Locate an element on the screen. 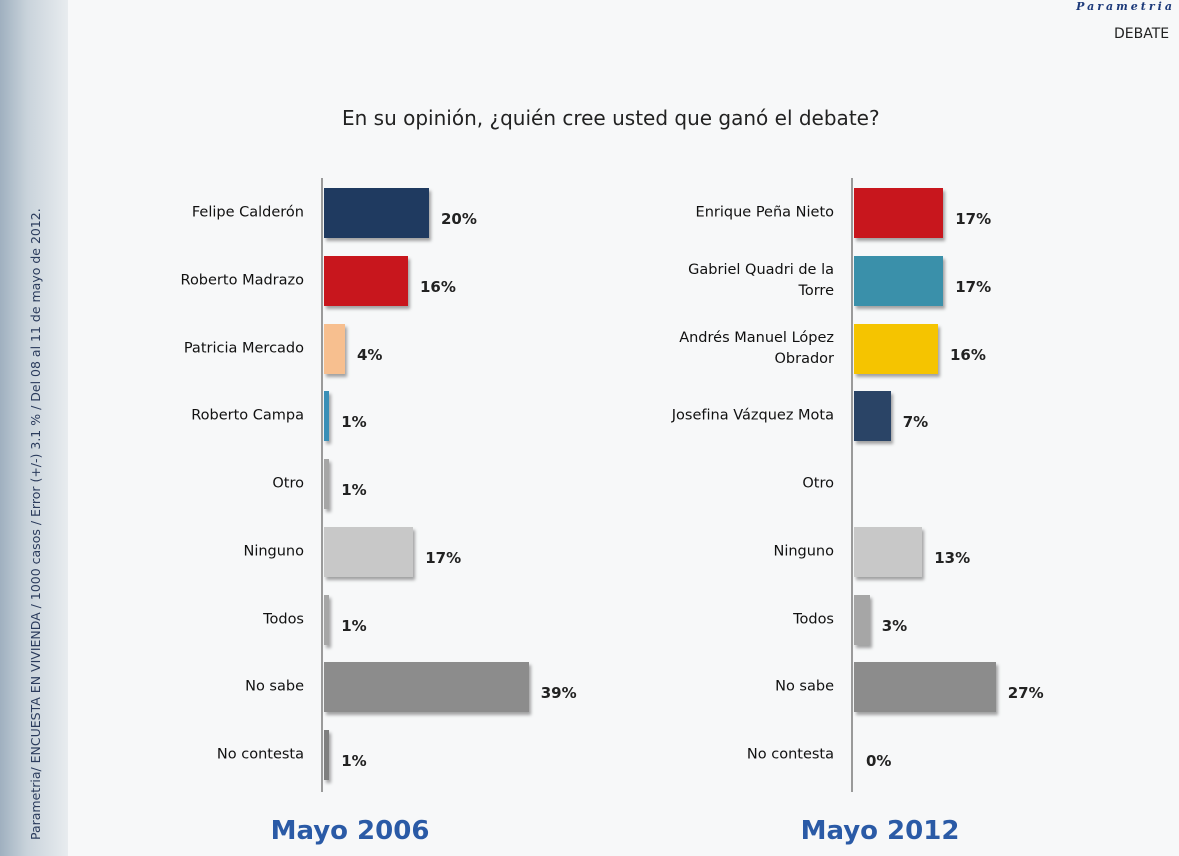  value-label: 27% is located at coordinates (1025, 693).